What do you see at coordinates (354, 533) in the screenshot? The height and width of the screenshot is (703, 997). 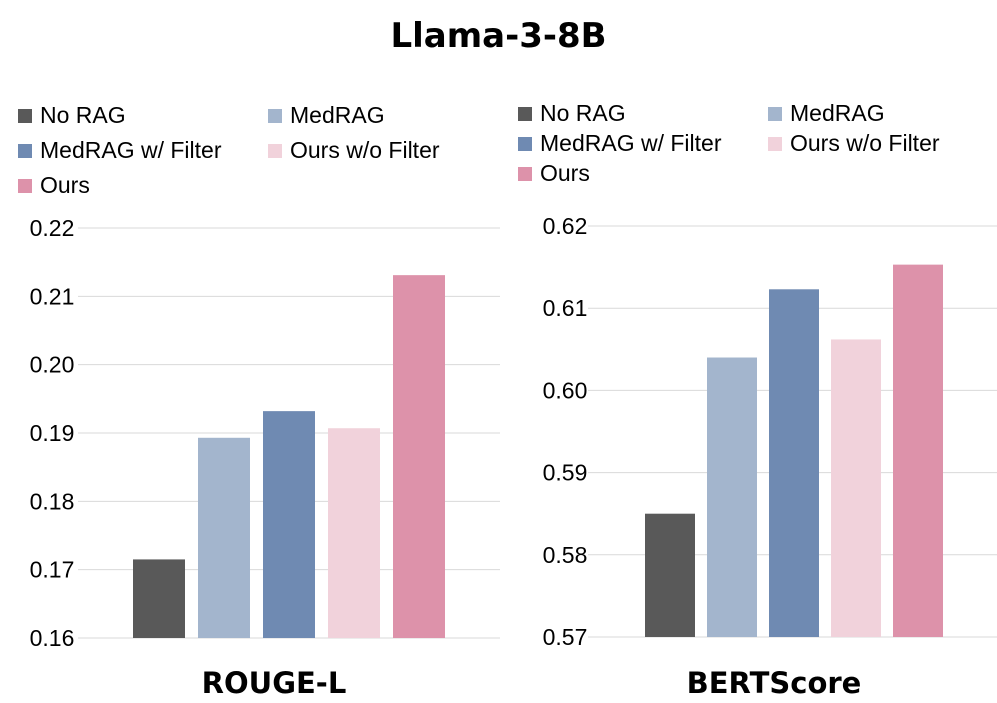 I see `rouge-l-bar-ours-w-o-filter` at bounding box center [354, 533].